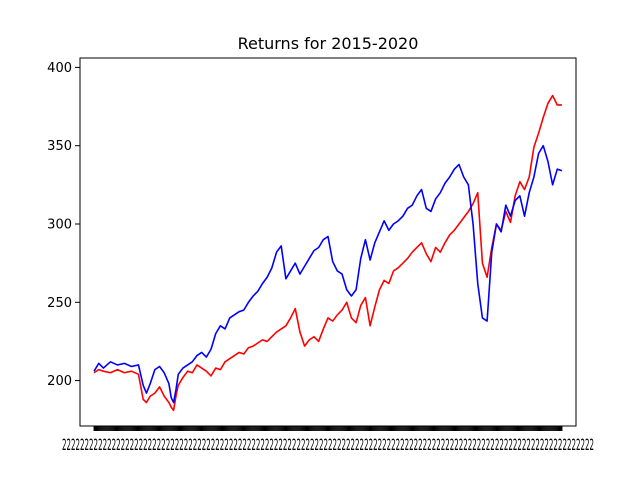  What do you see at coordinates (59, 303) in the screenshot?
I see `y-tick-label: 250` at bounding box center [59, 303].